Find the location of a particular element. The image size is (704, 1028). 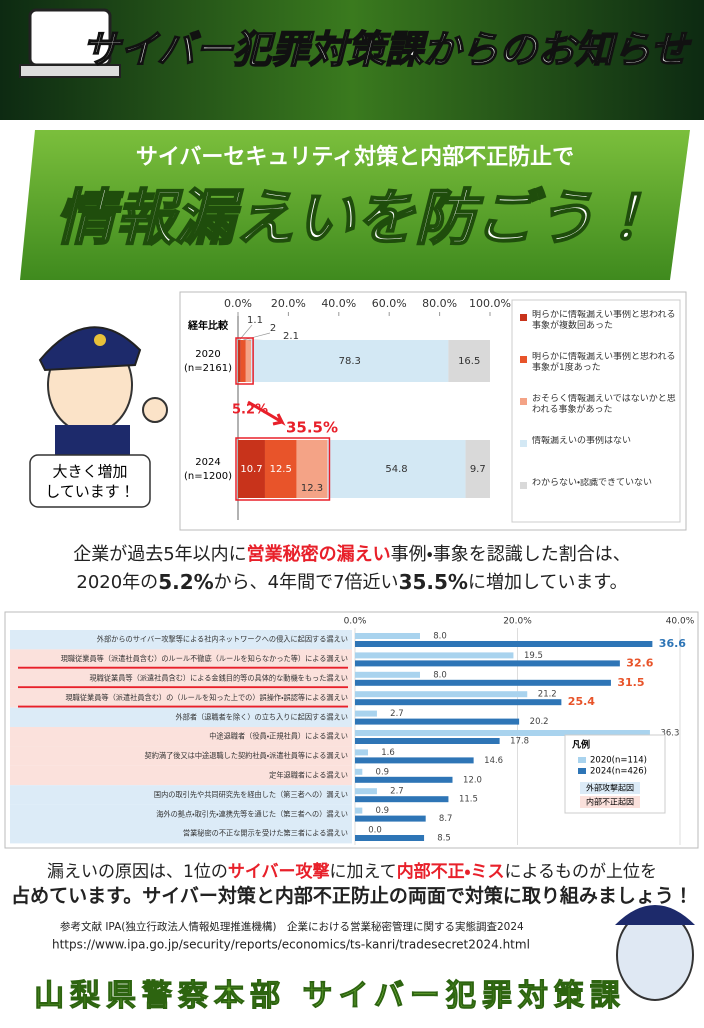

category-label: 国内の取引先や共同研究先を経由した（第三者への）漏えい is located at coordinates (251, 794).